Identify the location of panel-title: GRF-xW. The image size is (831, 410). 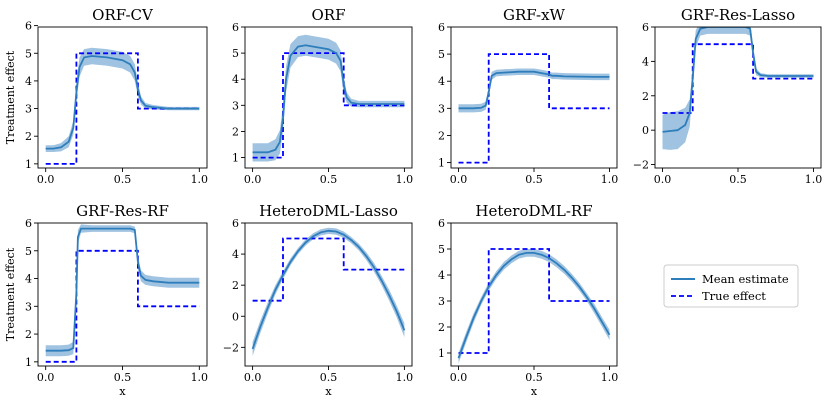
(534, 15).